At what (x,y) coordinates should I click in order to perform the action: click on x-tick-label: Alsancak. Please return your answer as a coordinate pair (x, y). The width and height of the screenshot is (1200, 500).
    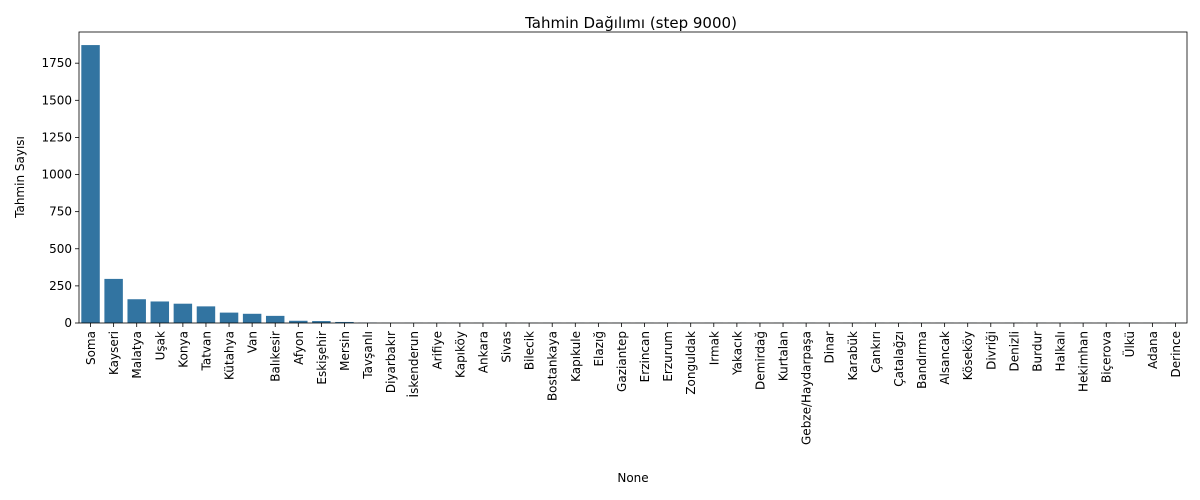
    Looking at the image, I should click on (945, 358).